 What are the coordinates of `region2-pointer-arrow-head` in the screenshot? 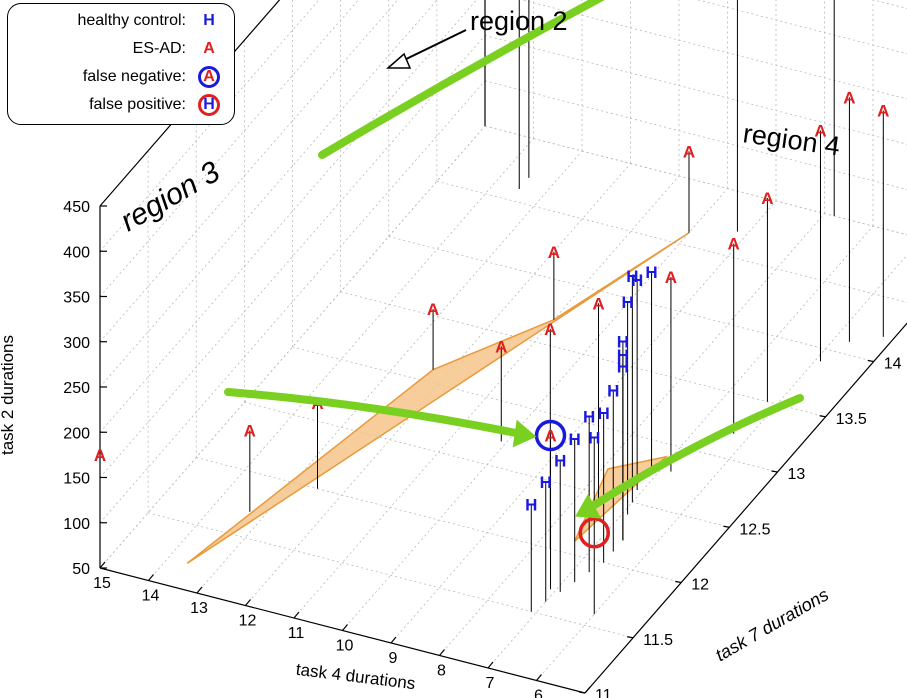 It's located at (399, 60).